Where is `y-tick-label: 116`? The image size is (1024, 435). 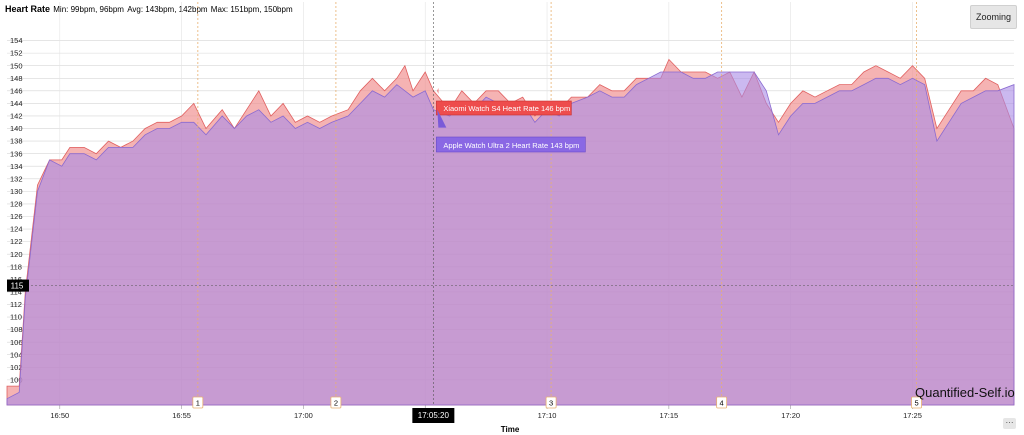
y-tick-label: 116 is located at coordinates (16, 279).